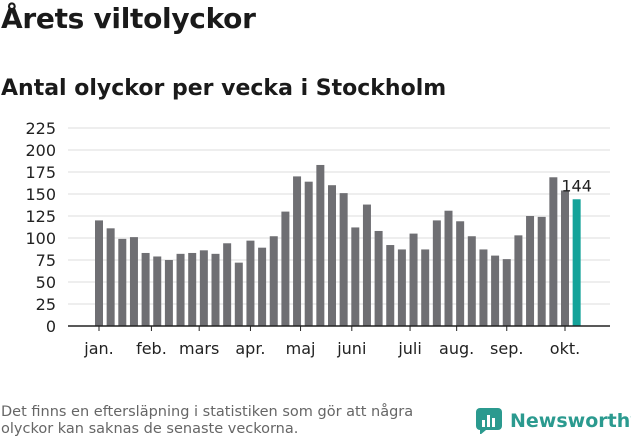 The height and width of the screenshot is (439, 631). What do you see at coordinates (46, 304) in the screenshot?
I see `y-tick-label: 25` at bounding box center [46, 304].